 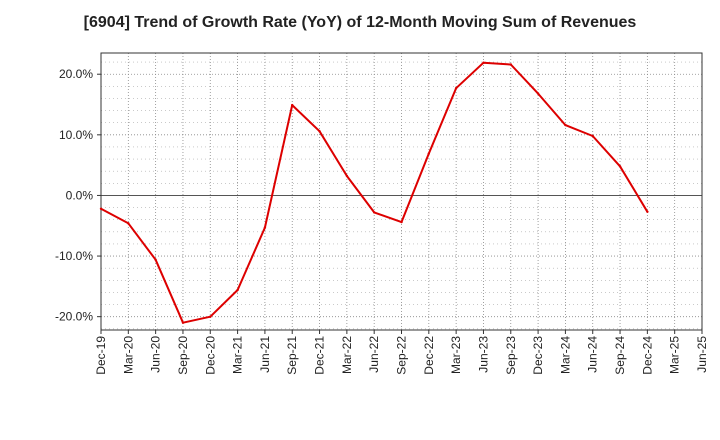 I want to click on x-tick-label: Jun-22, so click(x=374, y=354).